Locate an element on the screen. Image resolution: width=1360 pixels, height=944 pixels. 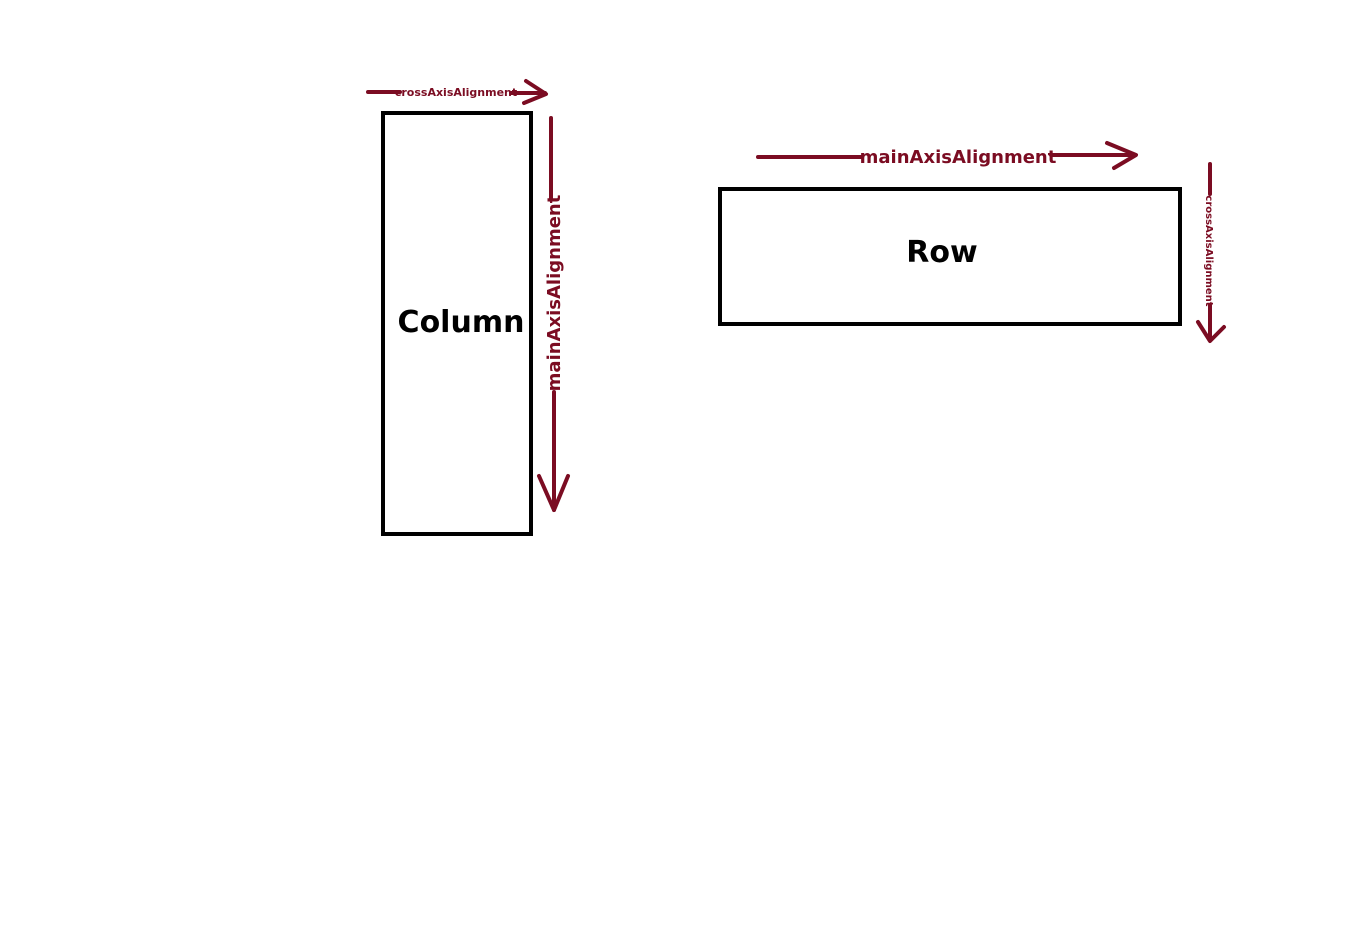
column-cross-axis-label: crossAxisAlignment is located at coordinates (456, 92).